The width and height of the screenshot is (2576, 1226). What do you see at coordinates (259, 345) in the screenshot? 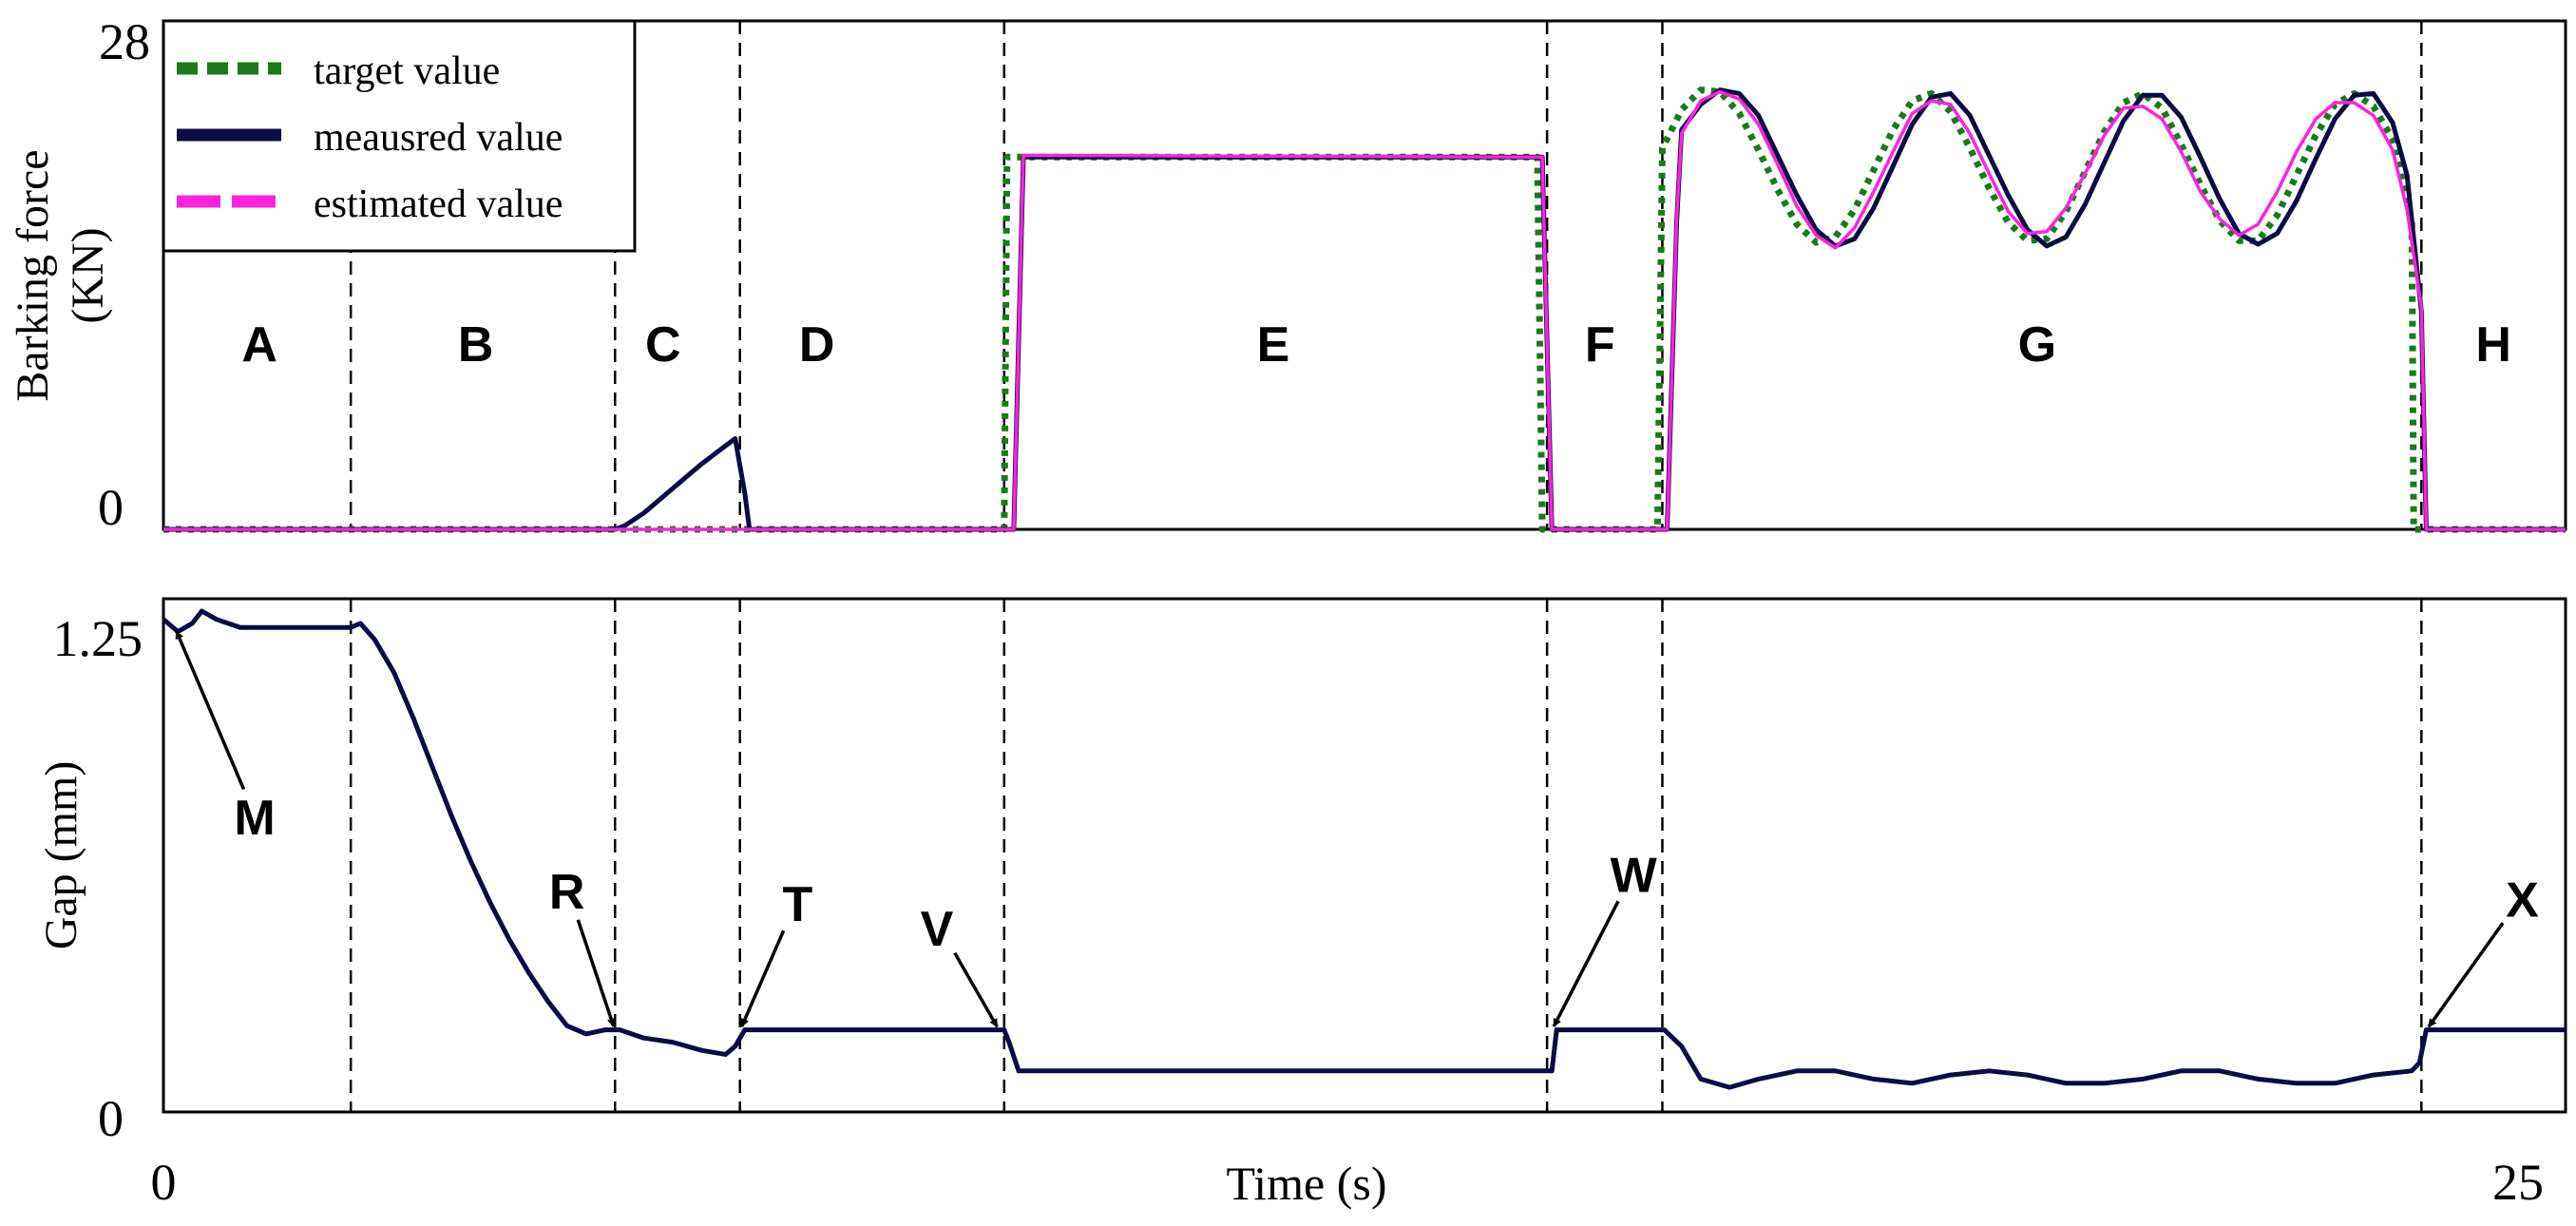
I see `phase-label-a: A` at bounding box center [259, 345].